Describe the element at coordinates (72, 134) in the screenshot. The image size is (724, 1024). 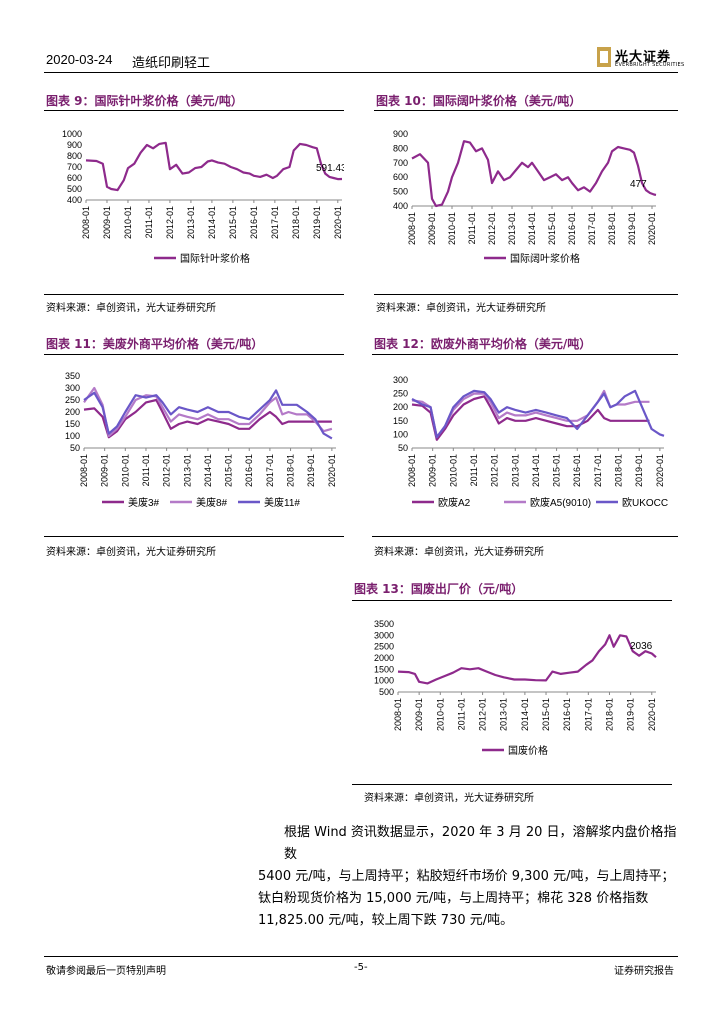
I see `y-tick-label: 1000` at that location.